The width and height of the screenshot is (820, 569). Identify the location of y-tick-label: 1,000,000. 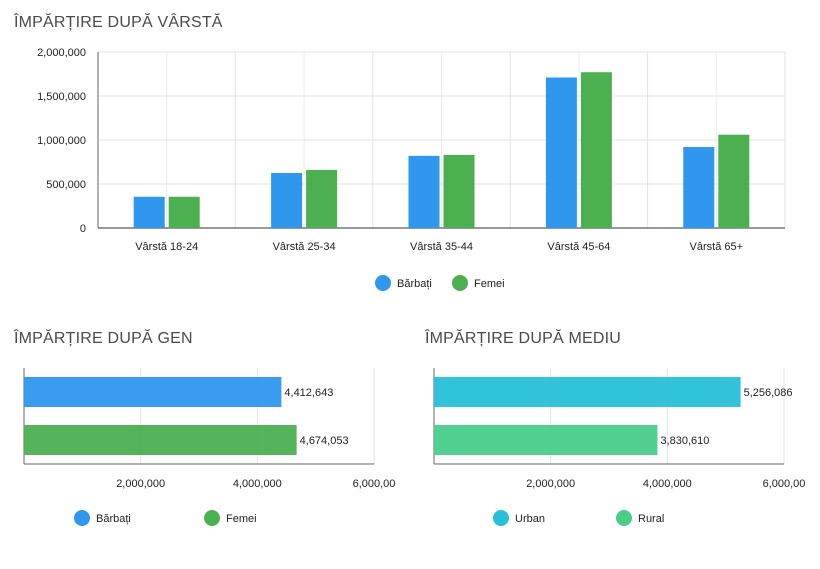
(61, 141).